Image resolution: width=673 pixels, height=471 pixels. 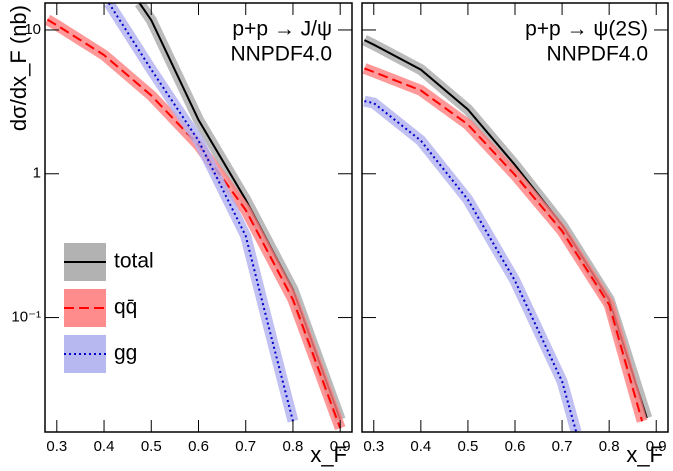 I want to click on legend-label: qq̄, so click(x=125, y=307).